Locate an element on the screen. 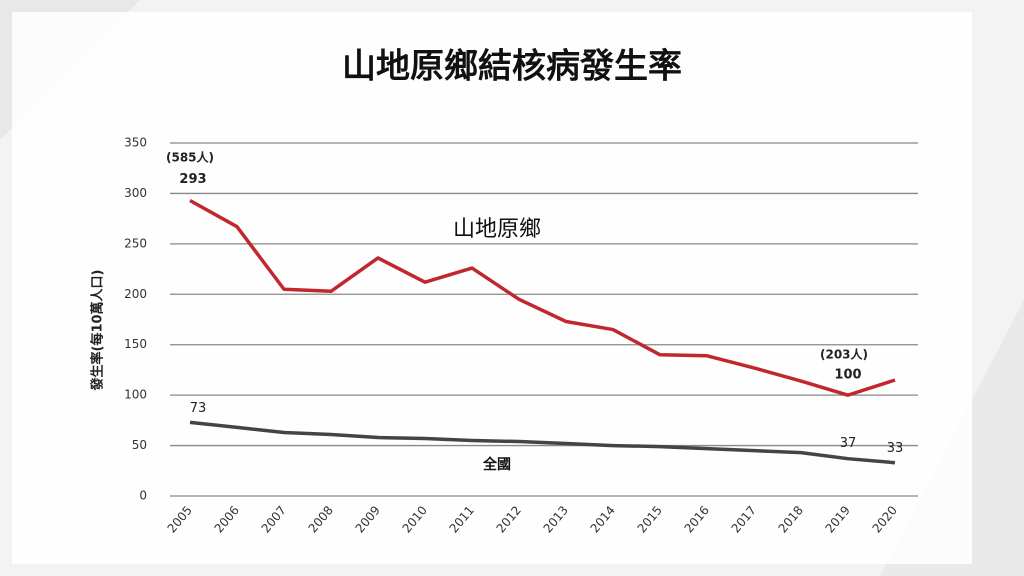 This screenshot has height=576, width=1024. annotation: (203人) is located at coordinates (844, 354).